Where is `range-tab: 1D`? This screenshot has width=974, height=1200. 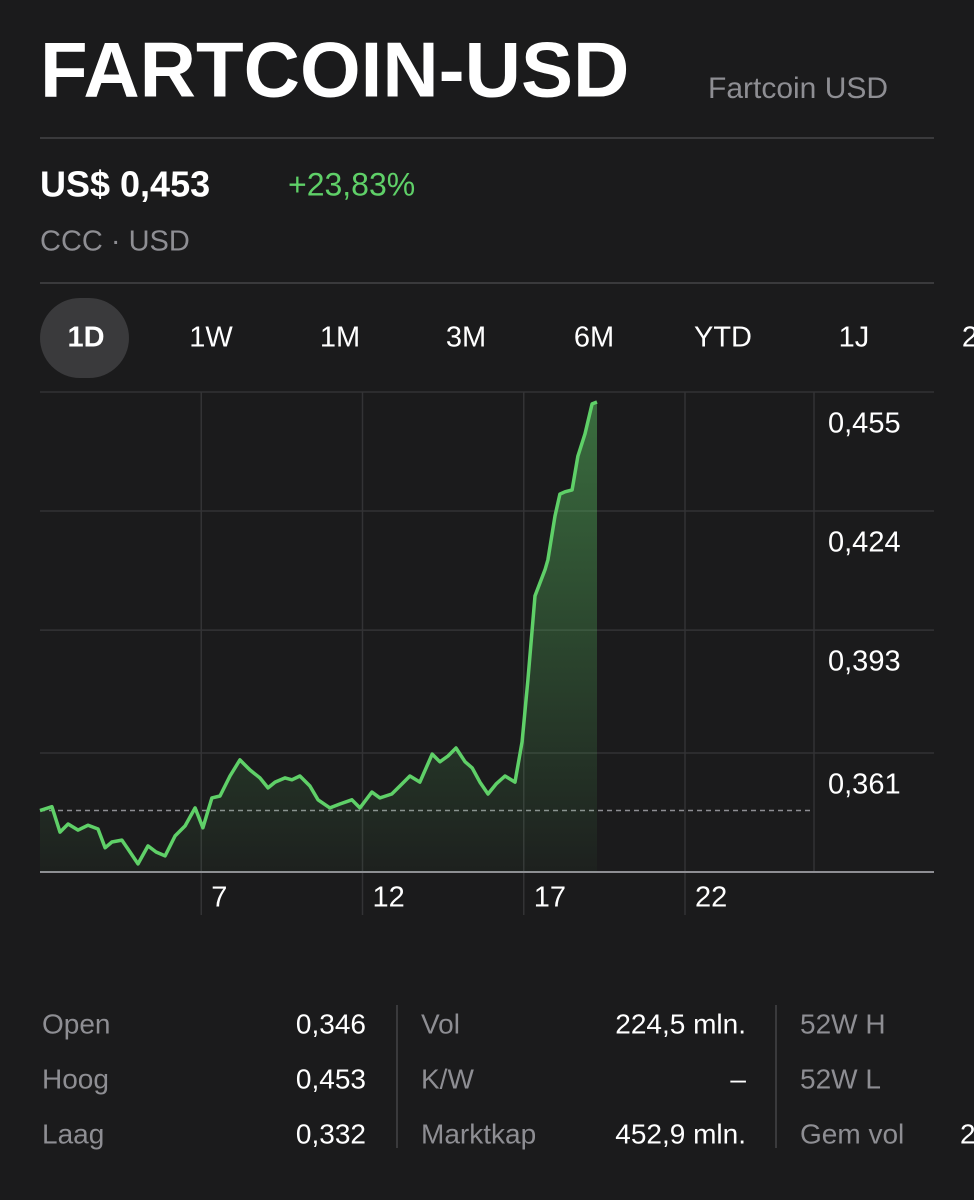 range-tab: 1D is located at coordinates (85, 338).